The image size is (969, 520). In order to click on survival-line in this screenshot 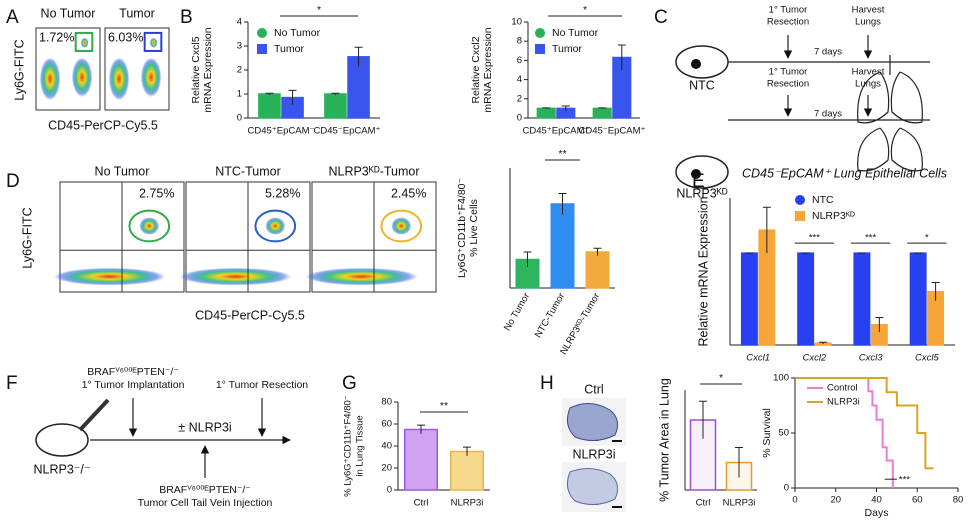, I will do `click(864, 423)`.